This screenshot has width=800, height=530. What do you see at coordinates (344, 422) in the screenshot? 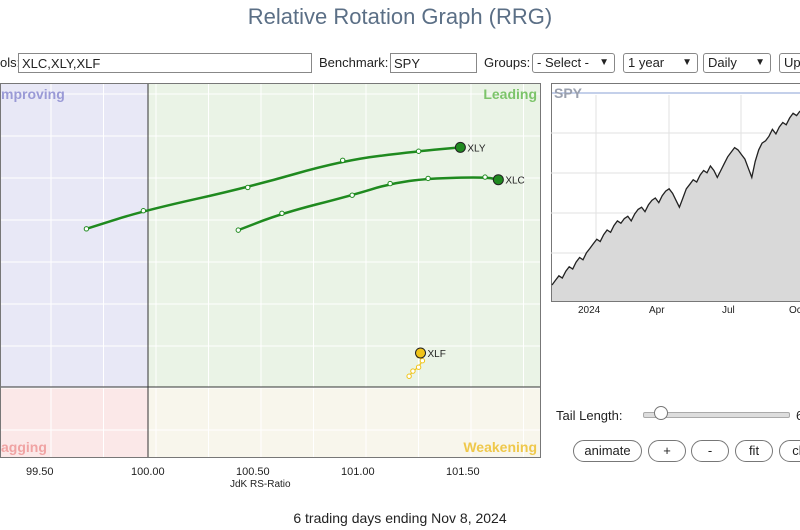
I see `quadrant-weakening` at bounding box center [344, 422].